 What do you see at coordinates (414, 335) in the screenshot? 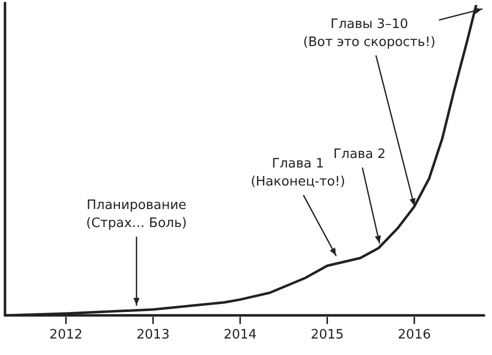
I see `x-tick-label: 2016` at bounding box center [414, 335].